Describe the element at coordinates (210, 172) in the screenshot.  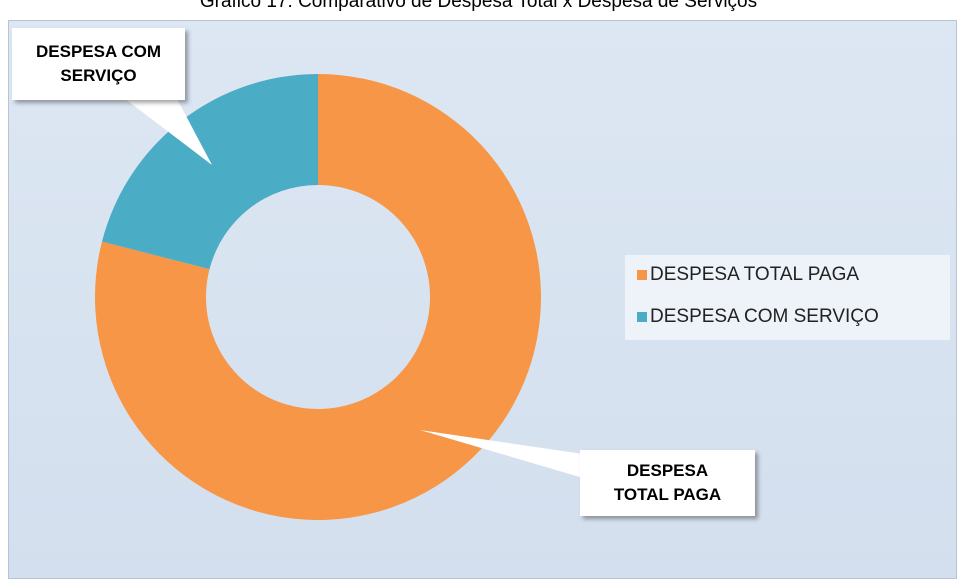
I see `donut-slice` at that location.